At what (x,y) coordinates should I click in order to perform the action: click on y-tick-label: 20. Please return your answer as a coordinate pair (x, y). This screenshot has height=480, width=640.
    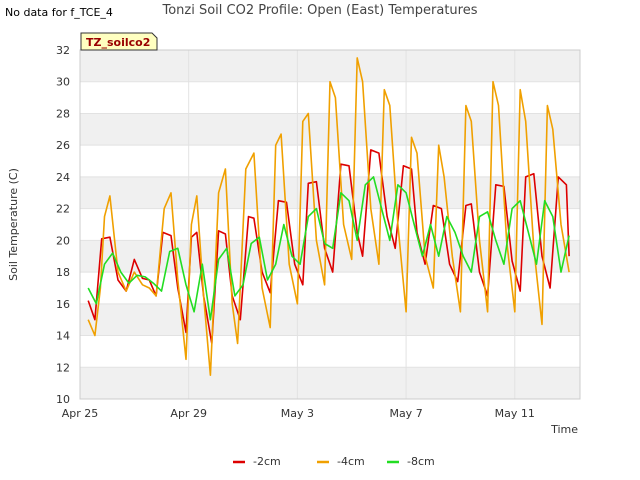
    Looking at the image, I should click on (63, 240).